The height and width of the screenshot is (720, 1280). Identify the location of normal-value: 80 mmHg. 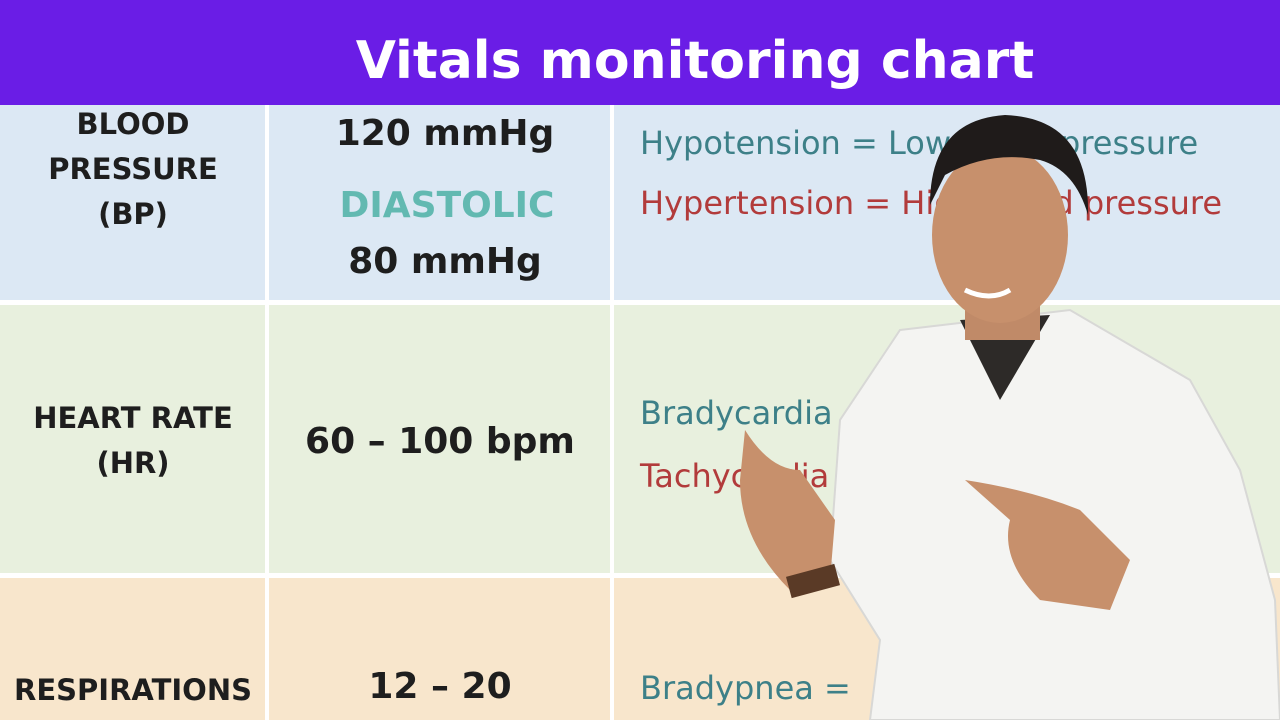
(445, 261).